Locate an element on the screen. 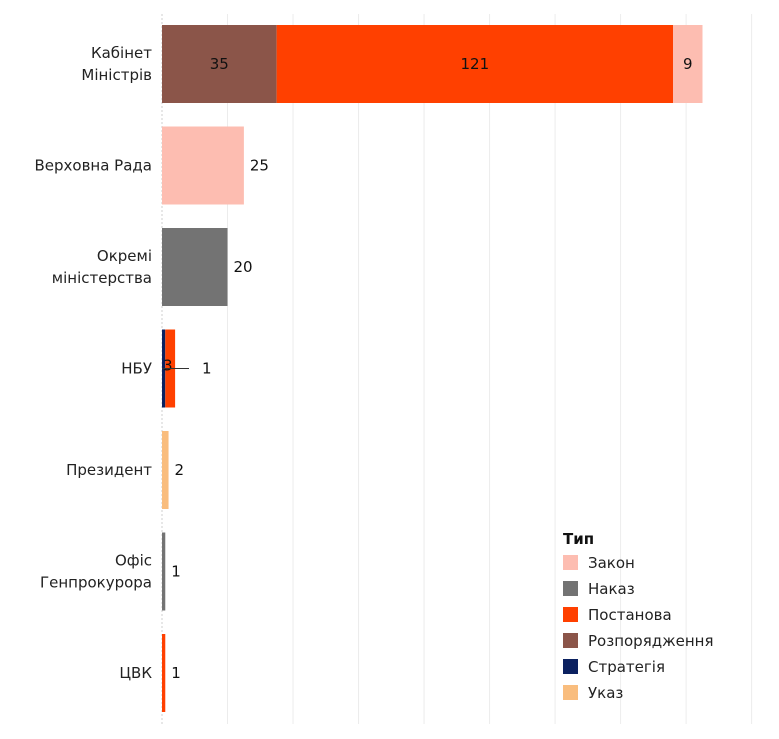 The height and width of the screenshot is (739, 779). legend-entry: Указ is located at coordinates (605, 693).